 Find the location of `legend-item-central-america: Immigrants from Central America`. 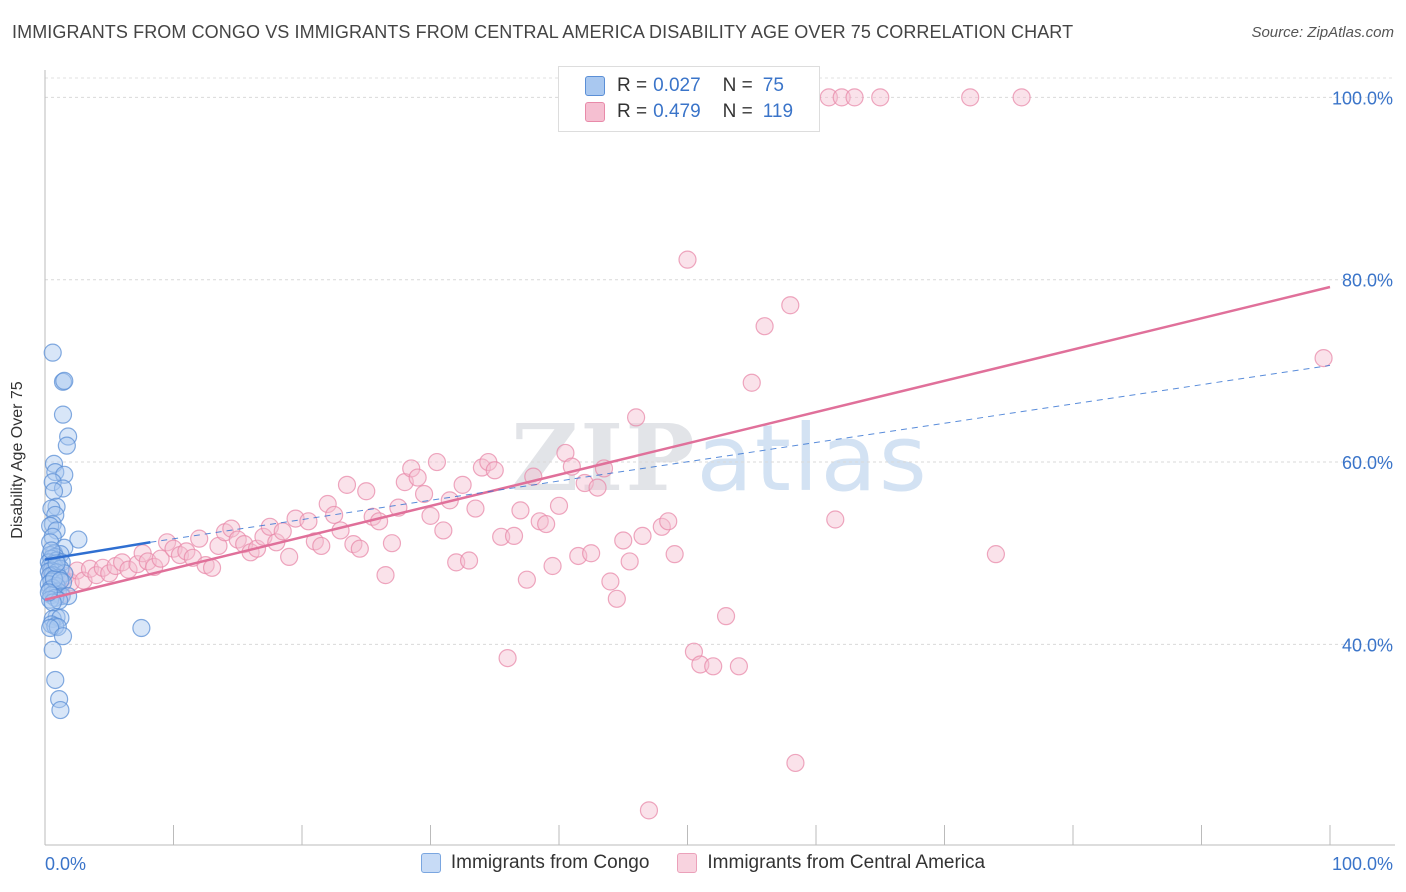

legend-item-central-america: Immigrants from Central America is located at coordinates (831, 863).